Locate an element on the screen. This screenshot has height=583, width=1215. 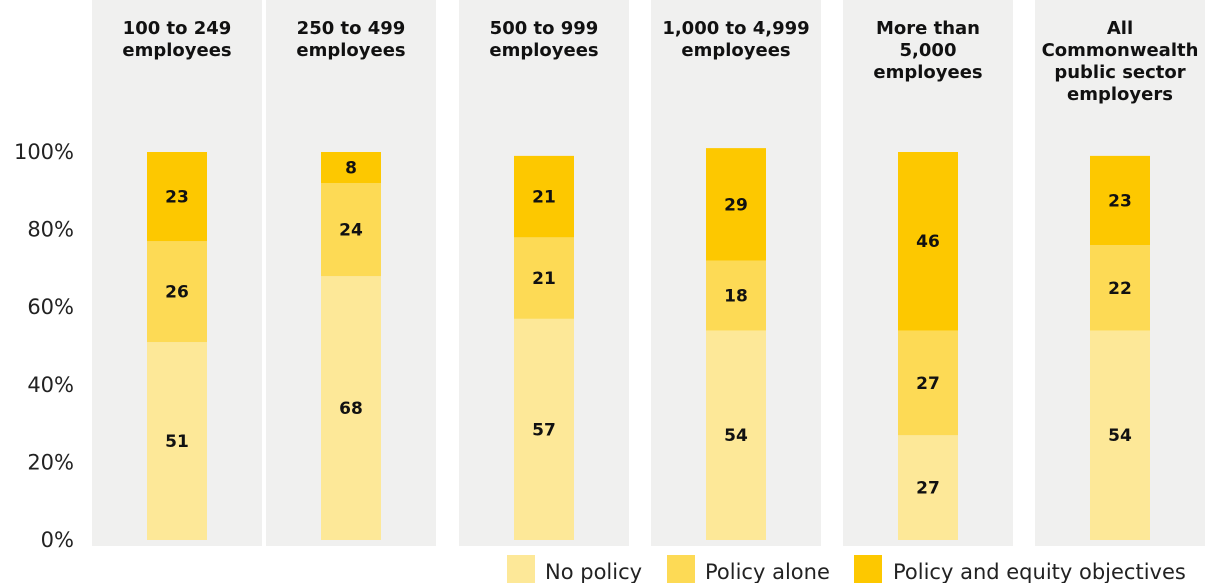
data-label: 8 is located at coordinates (351, 169).